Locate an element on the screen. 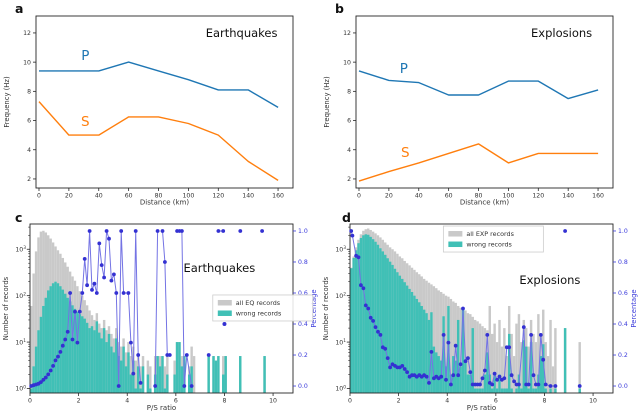 Image resolution: width=640 pixels, height=413 pixels. legend-box is located at coordinates (263, 308).